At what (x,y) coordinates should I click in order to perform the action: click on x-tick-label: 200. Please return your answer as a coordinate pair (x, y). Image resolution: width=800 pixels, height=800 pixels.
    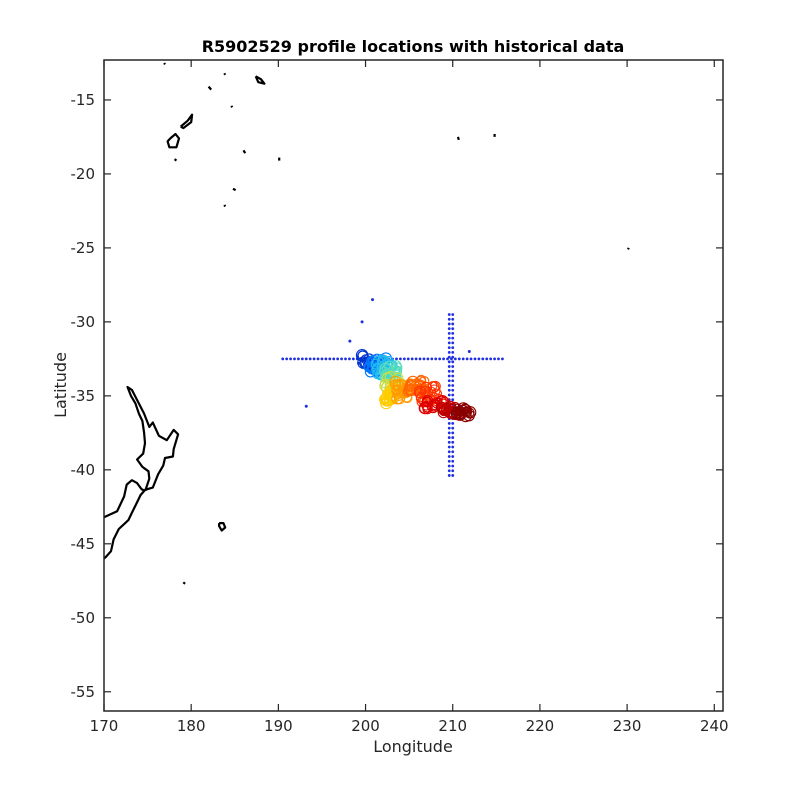
    Looking at the image, I should click on (365, 726).